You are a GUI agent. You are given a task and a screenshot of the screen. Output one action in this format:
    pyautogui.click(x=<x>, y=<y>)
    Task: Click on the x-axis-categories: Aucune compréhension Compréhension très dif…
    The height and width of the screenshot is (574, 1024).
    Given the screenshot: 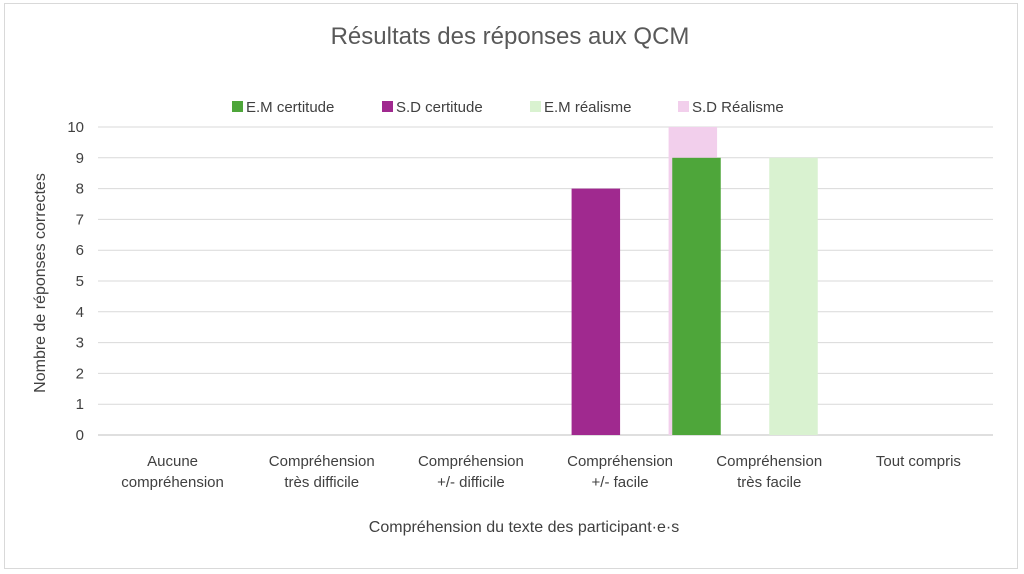 What is the action you would take?
    pyautogui.click(x=541, y=472)
    